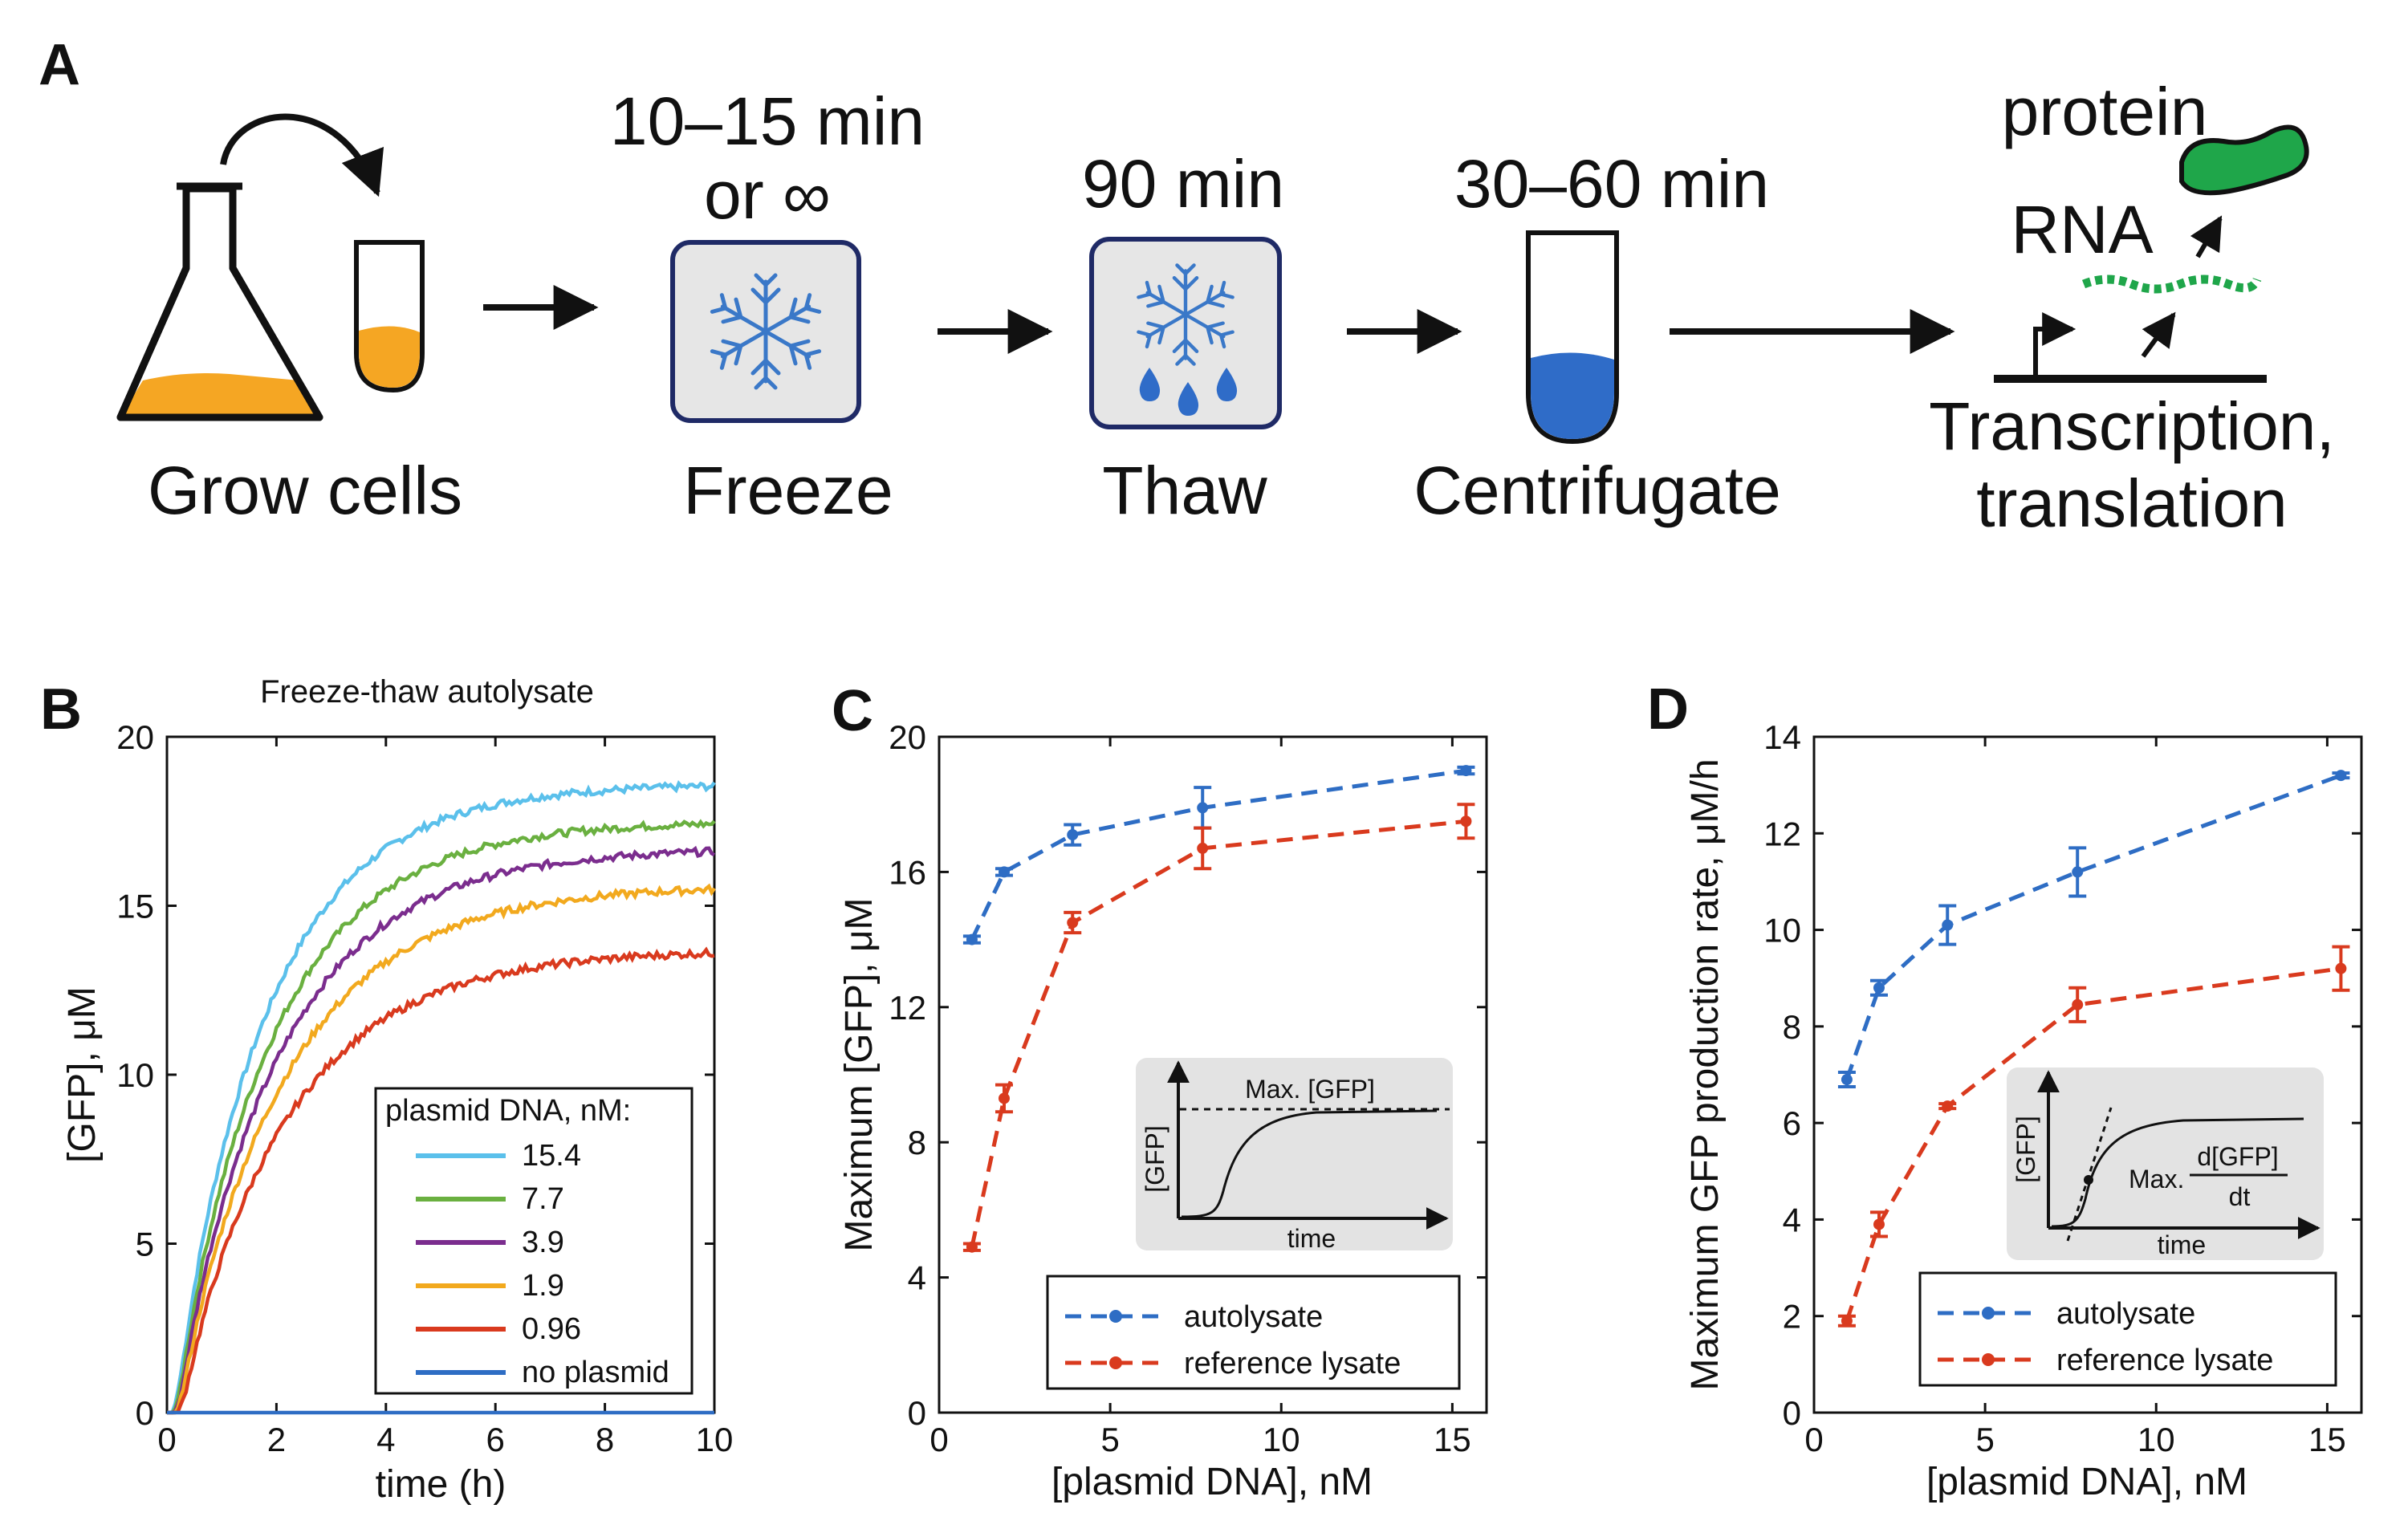  What do you see at coordinates (767, 121) in the screenshot?
I see `freeze-time-label: 10–15 min` at bounding box center [767, 121].